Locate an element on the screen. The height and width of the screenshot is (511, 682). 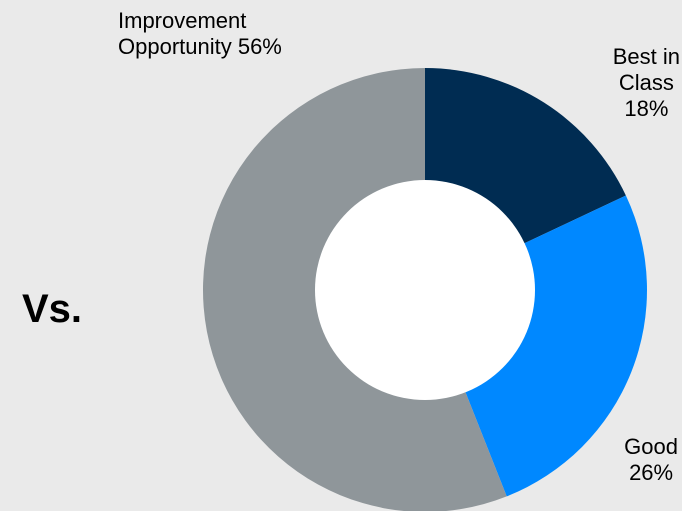
improvement-label-line1: Improvement is located at coordinates (182, 20).